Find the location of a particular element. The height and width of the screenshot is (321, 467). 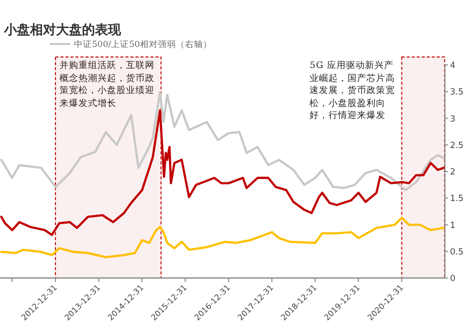

band-label: 并购重组活跃，互联网概念热潮兴起，货币政策宽松，小盘股业绩迎来爆发式增长 is located at coordinates (107, 85).